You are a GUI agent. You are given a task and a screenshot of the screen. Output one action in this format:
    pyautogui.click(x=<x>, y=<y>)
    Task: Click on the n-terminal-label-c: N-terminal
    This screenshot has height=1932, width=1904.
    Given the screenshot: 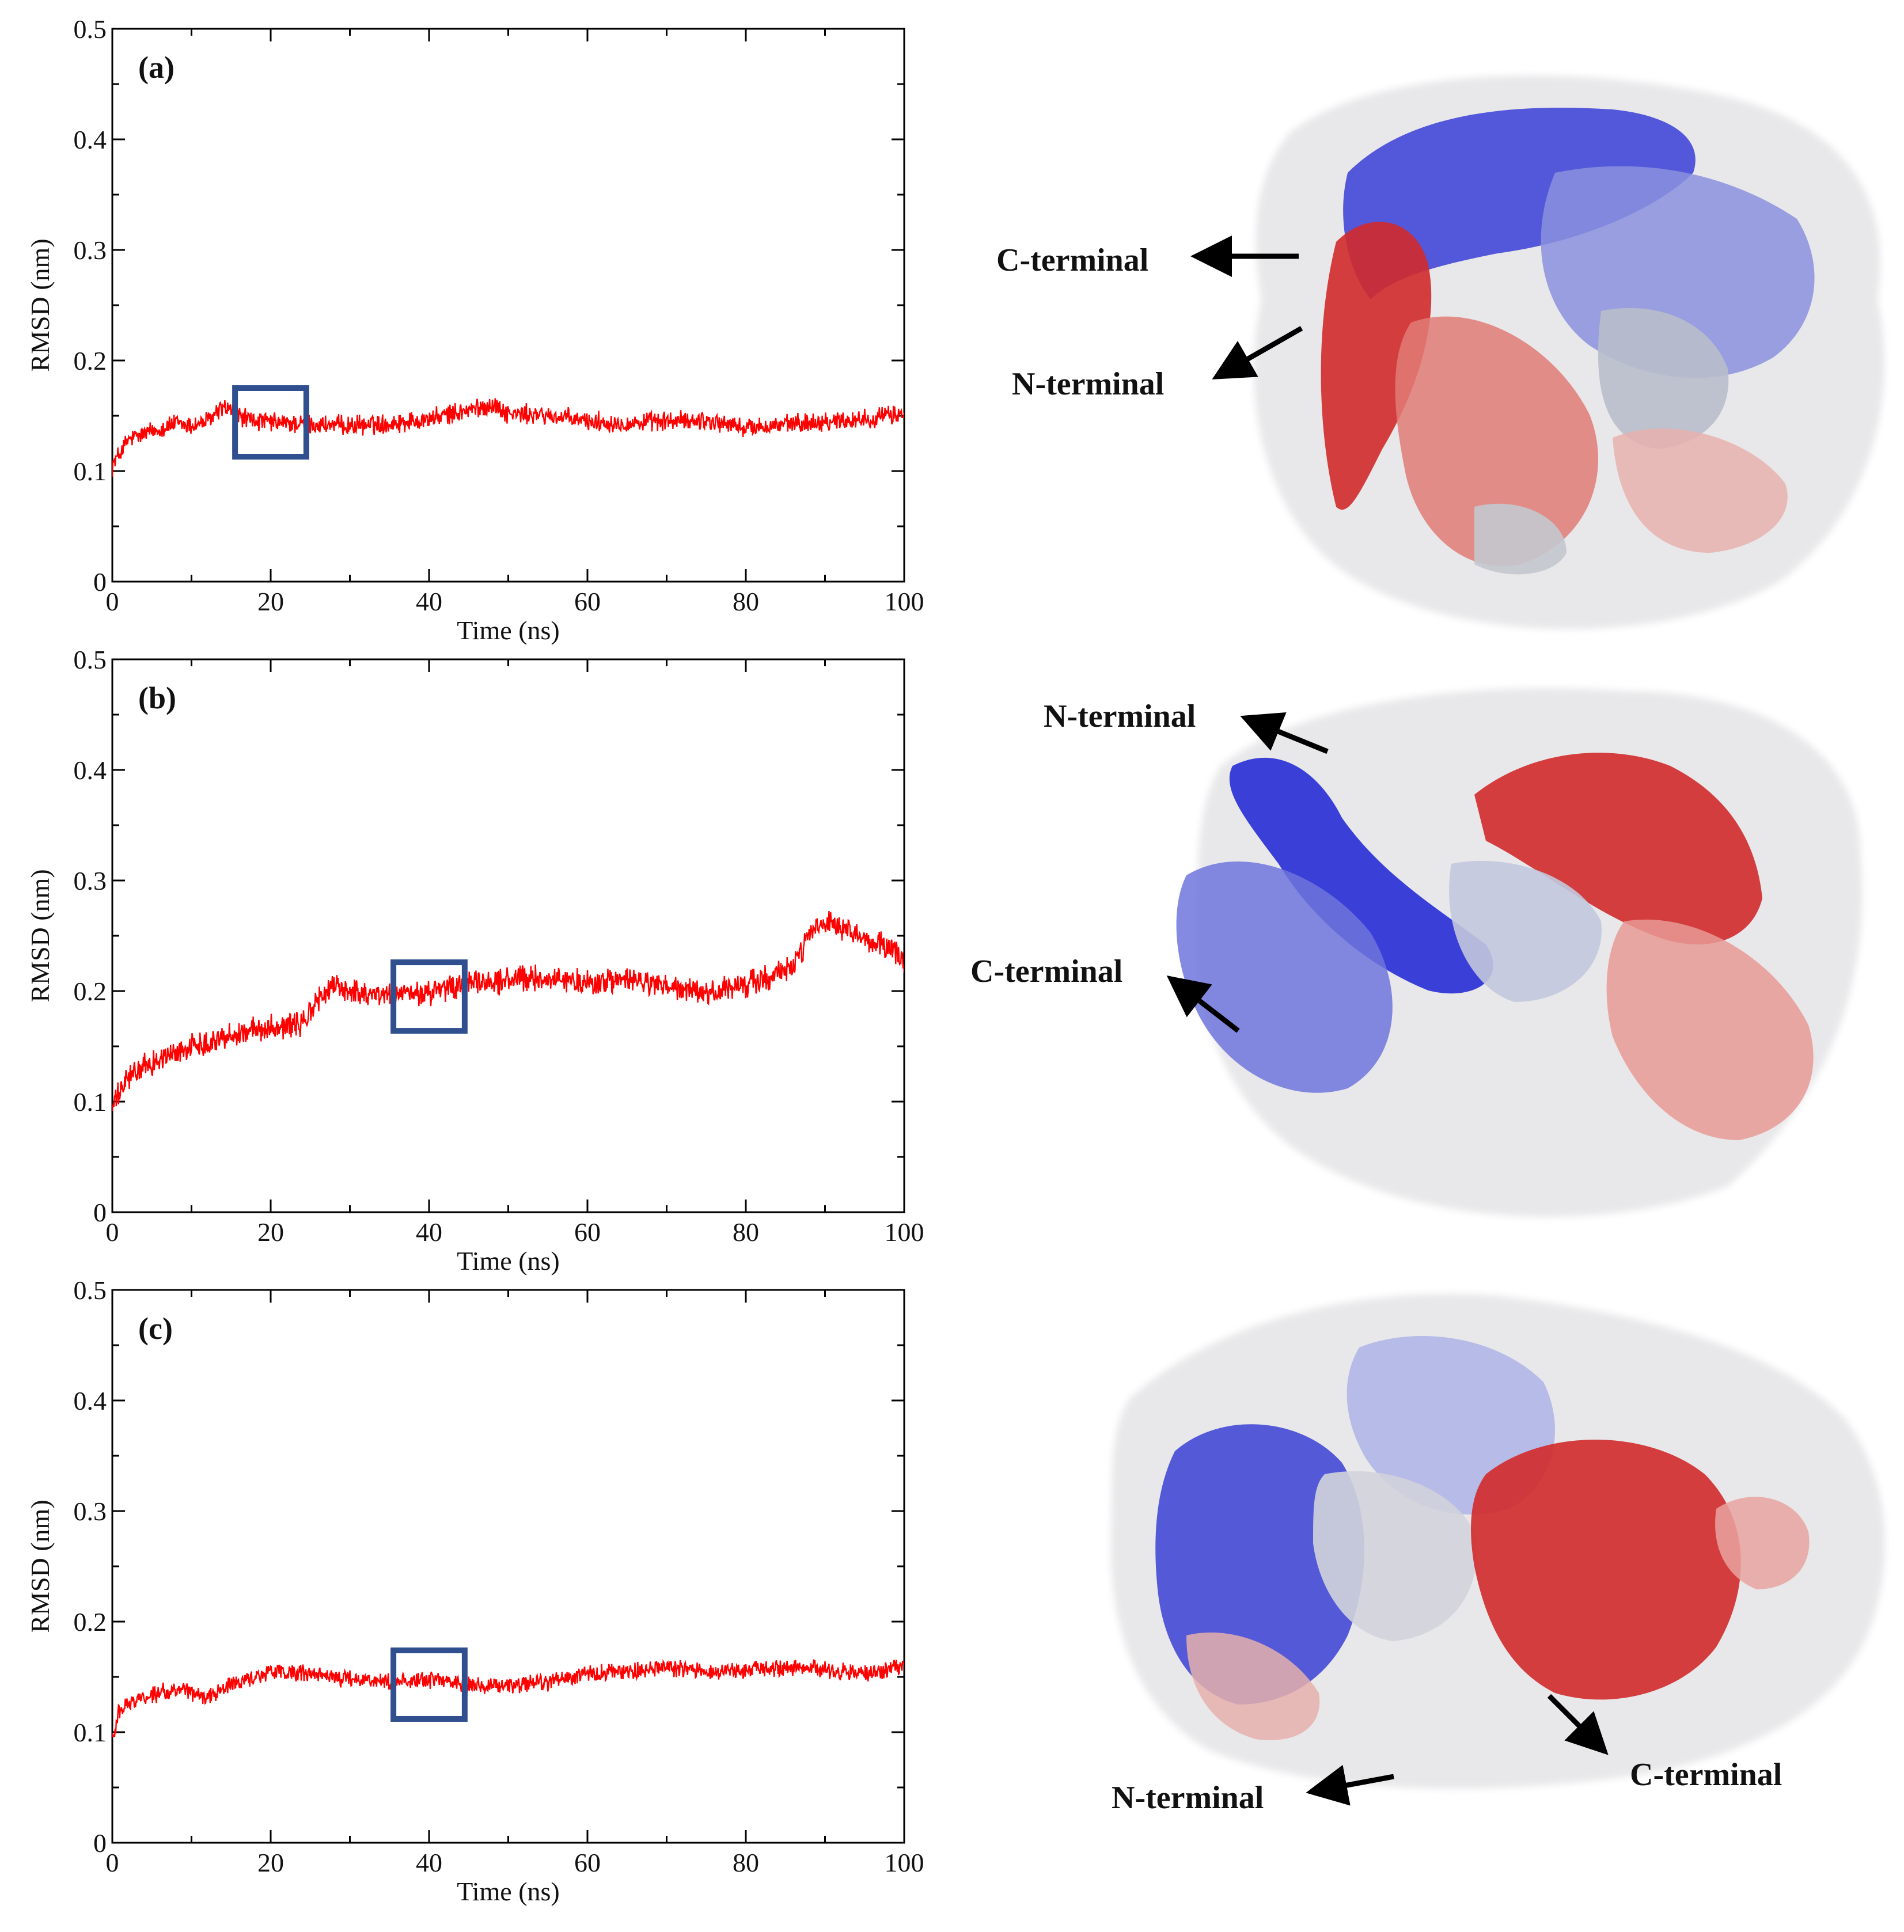 What is the action you would take?
    pyautogui.click(x=1188, y=1798)
    